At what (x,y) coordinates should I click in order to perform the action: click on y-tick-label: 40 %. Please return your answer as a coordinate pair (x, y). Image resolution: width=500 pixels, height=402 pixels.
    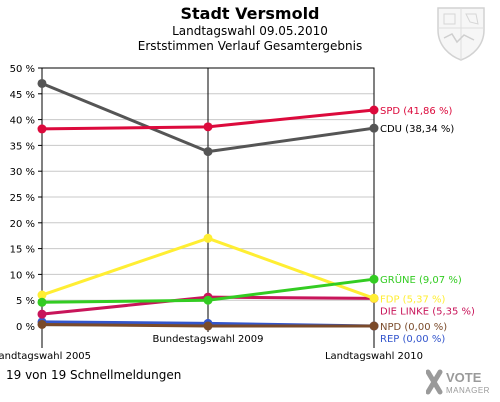
    Looking at the image, I should click on (22, 121).